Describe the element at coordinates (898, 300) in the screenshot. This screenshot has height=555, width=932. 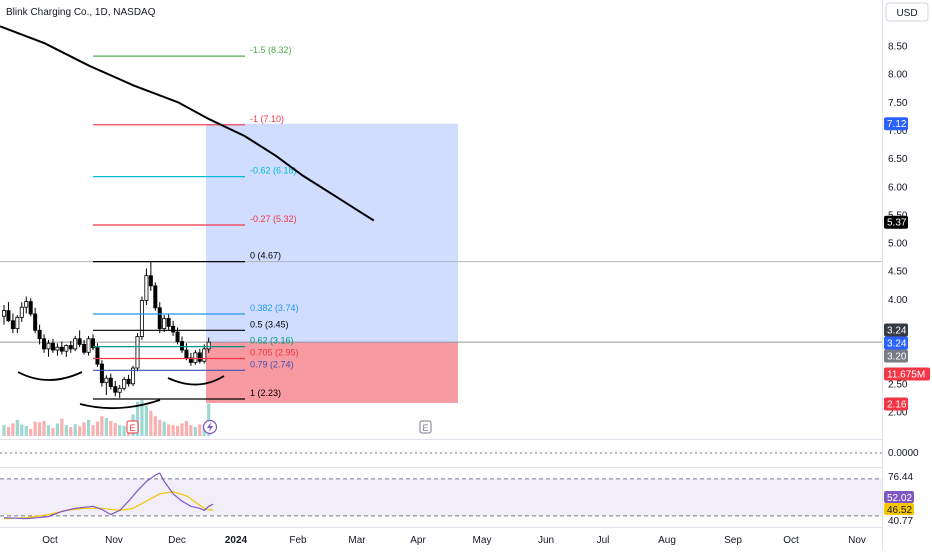
I see `price-tick-label: 4.00` at that location.